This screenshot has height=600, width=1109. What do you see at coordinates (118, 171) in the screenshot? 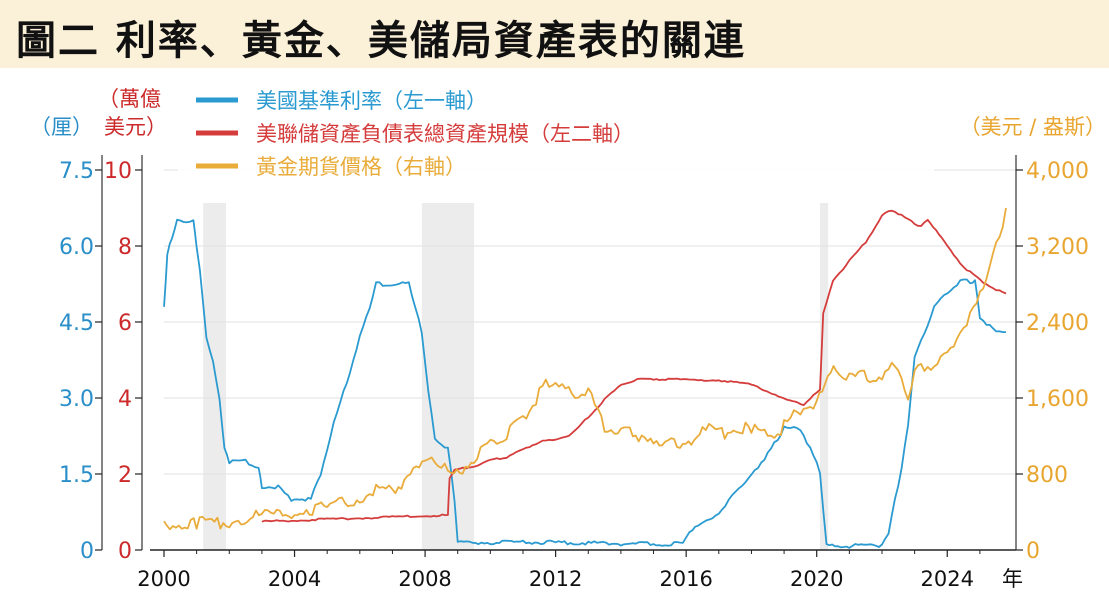
I see `left2-tick-label: 10` at bounding box center [118, 171].